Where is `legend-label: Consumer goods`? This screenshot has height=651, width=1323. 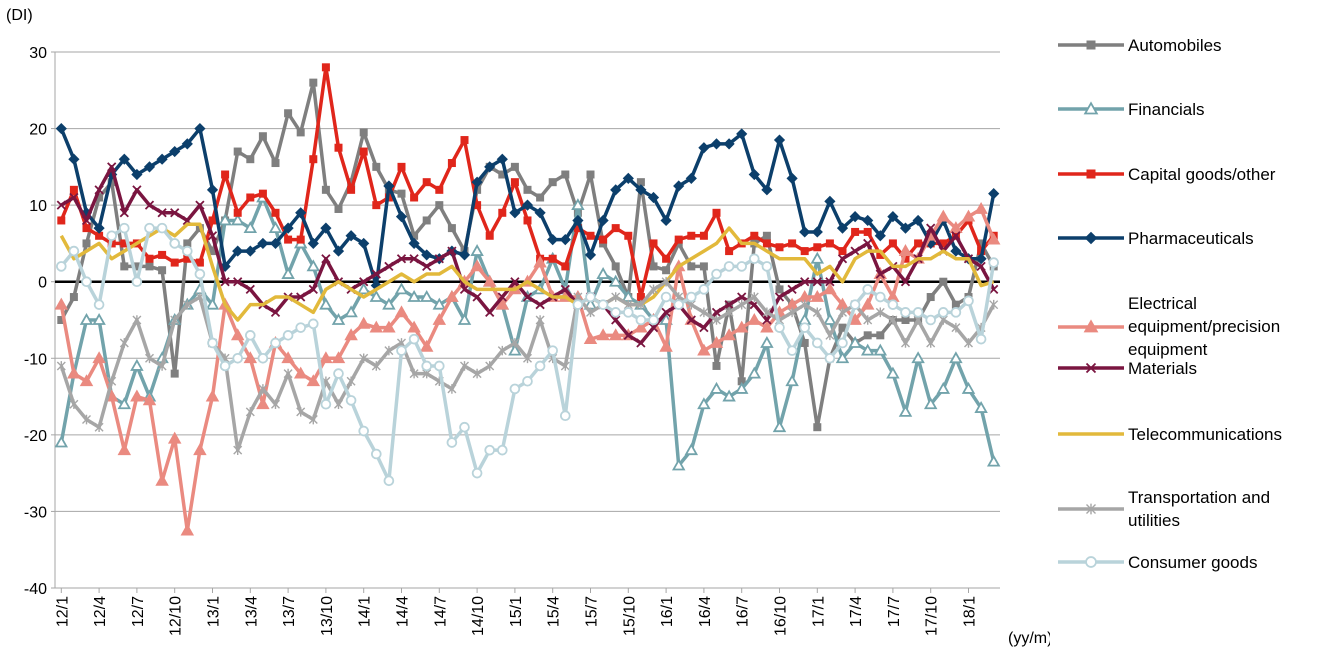
legend-label: Consumer goods is located at coordinates (1193, 562).